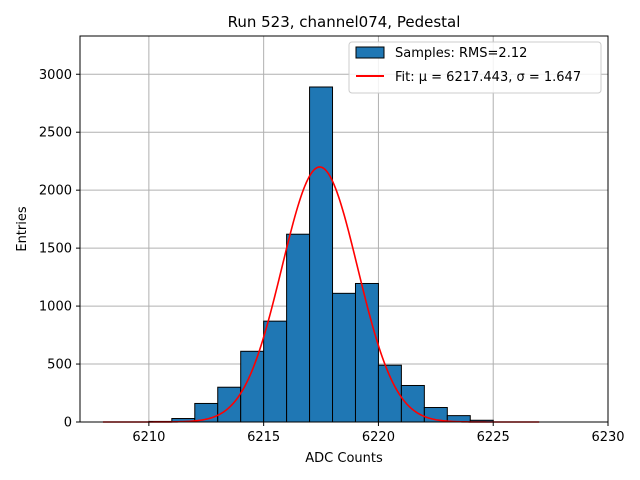  What do you see at coordinates (344, 22) in the screenshot?
I see `chart-title: Run 523, channel074, Pedestal` at bounding box center [344, 22].